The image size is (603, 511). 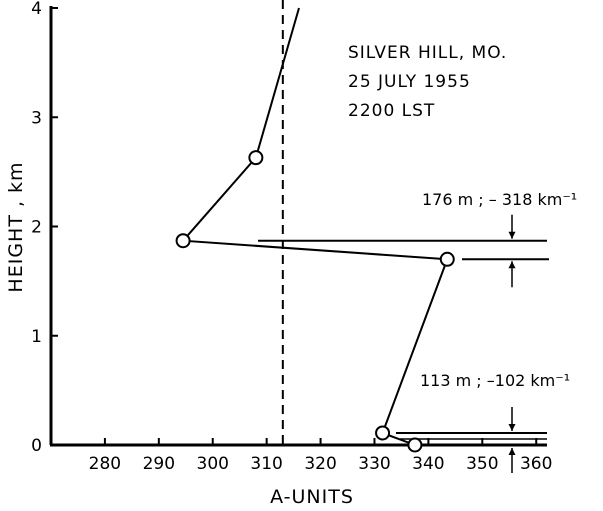 What do you see at coordinates (320, 464) in the screenshot?
I see `x-tick-label: 320` at bounding box center [320, 464].